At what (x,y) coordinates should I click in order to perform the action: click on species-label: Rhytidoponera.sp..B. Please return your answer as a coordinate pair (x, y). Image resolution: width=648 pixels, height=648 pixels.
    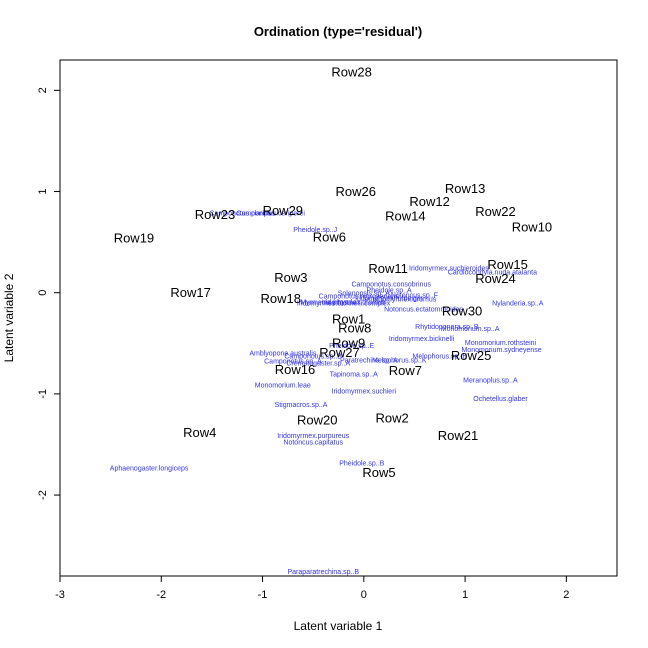
    Looking at the image, I should click on (447, 327).